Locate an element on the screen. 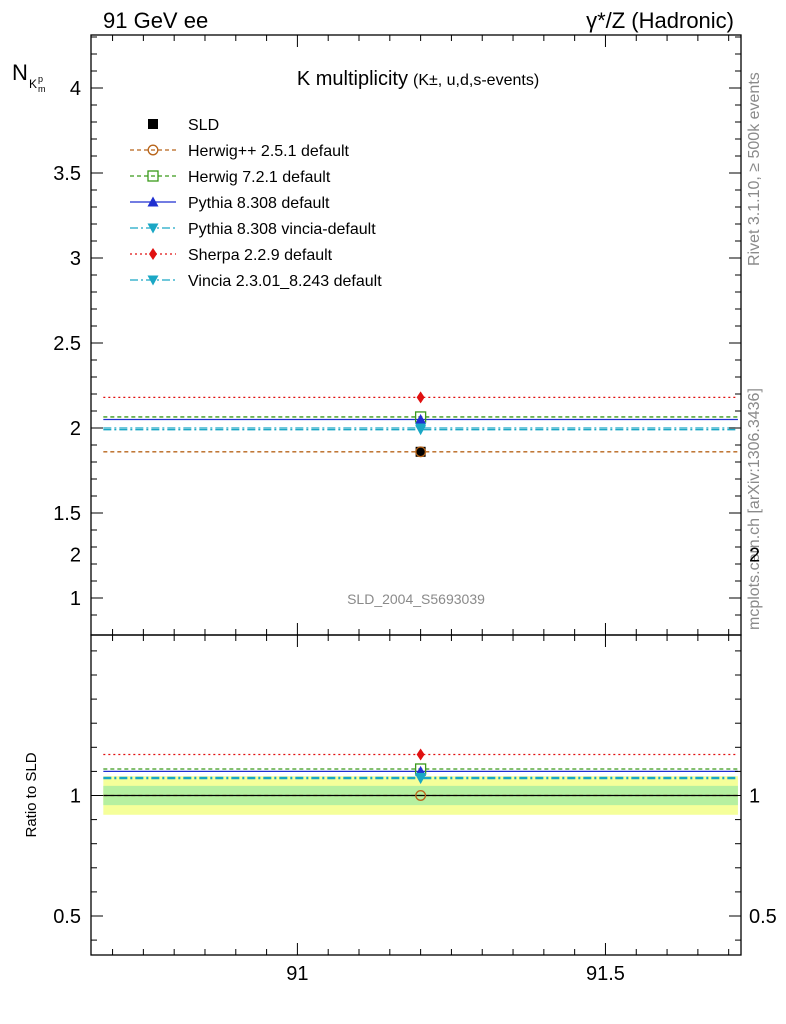 This screenshot has width=786, height=1024. legend-marker-data is located at coordinates (153, 124).